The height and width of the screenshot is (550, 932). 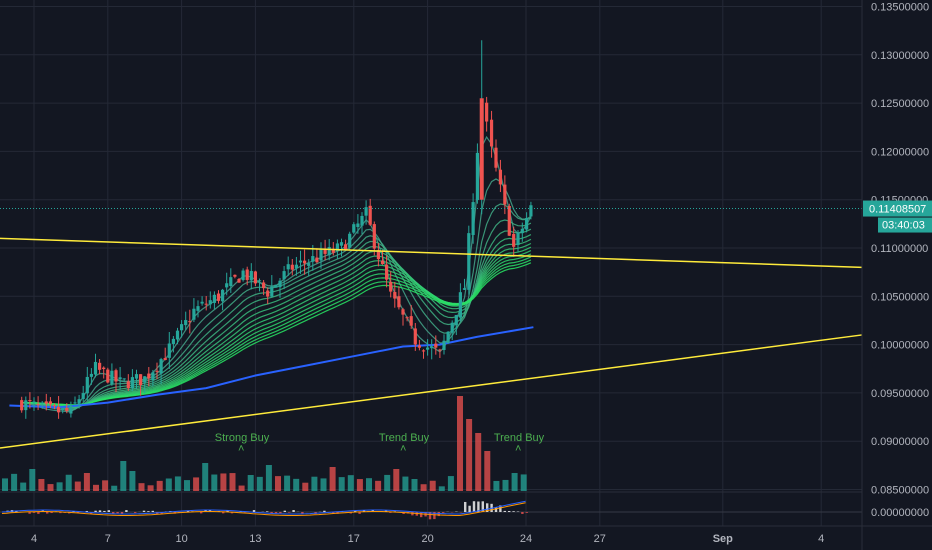 What do you see at coordinates (900, 442) in the screenshot?
I see `price-axis-label: 0.09000000` at bounding box center [900, 442].